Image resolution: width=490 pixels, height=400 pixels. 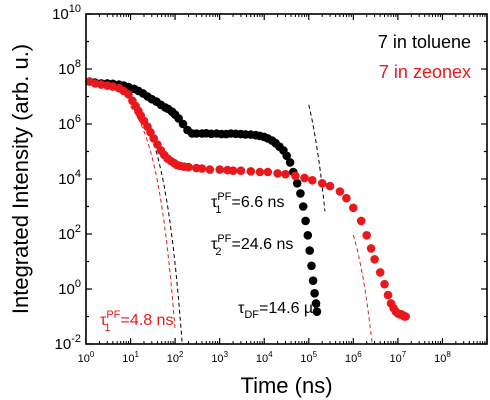 I want to click on x-tick-label: 10⁷, so click(x=398, y=357).